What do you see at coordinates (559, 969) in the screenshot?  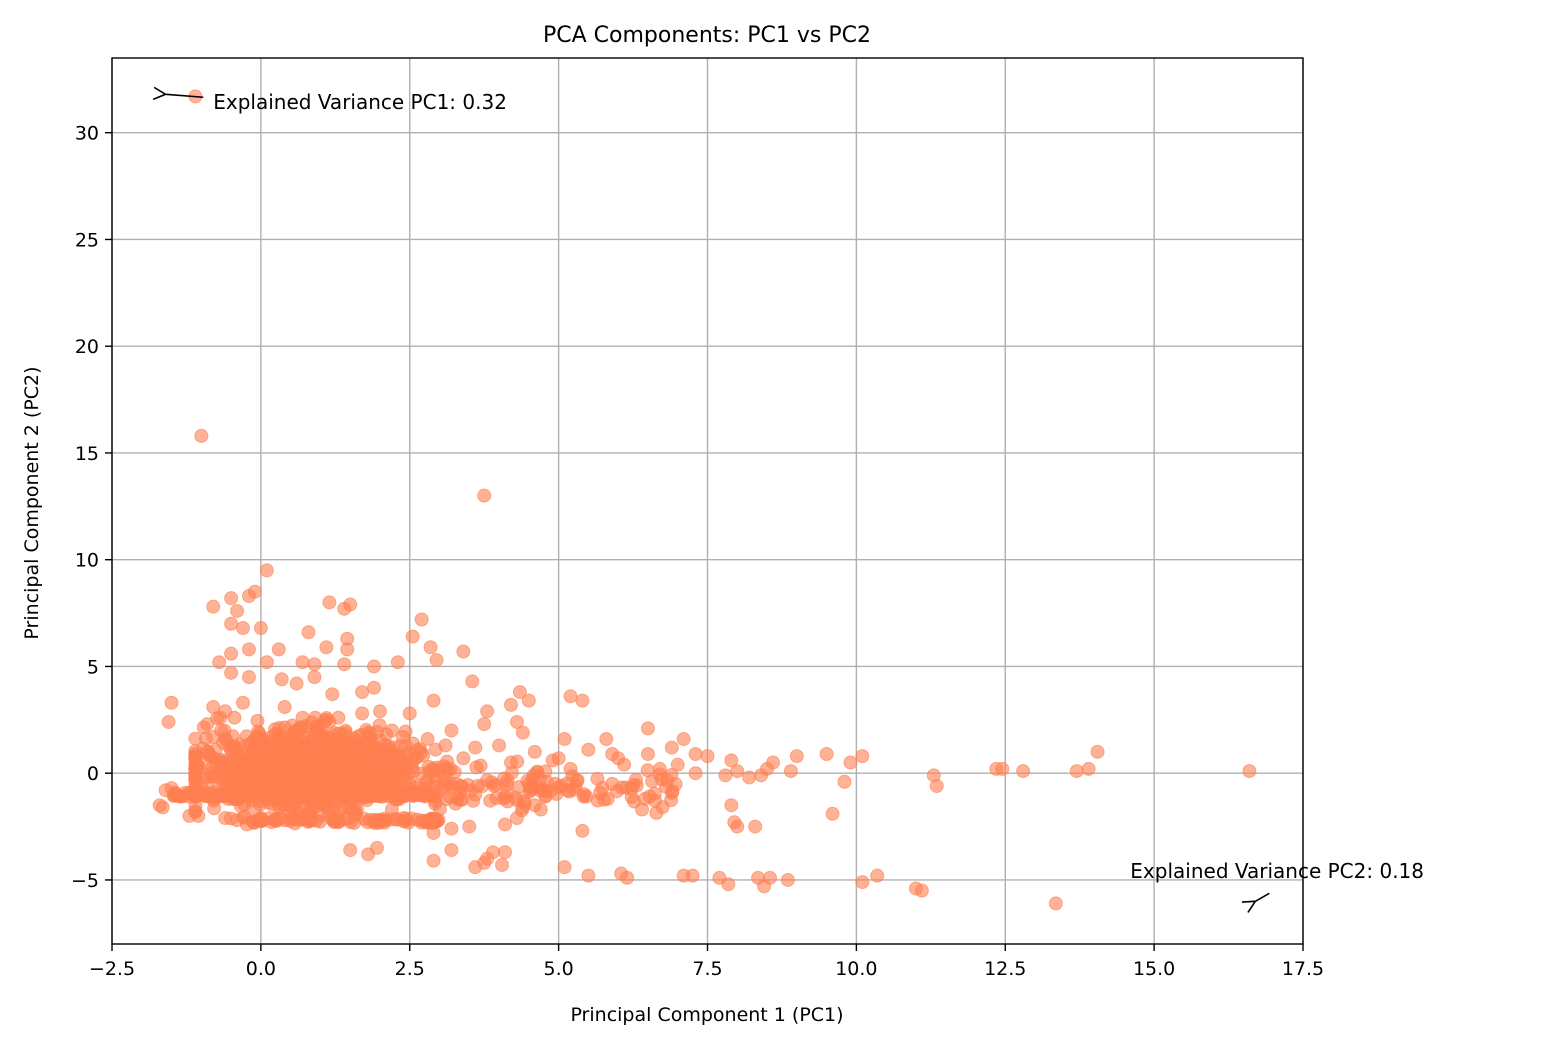 I see `x-tick-label: 5.0` at bounding box center [559, 969].